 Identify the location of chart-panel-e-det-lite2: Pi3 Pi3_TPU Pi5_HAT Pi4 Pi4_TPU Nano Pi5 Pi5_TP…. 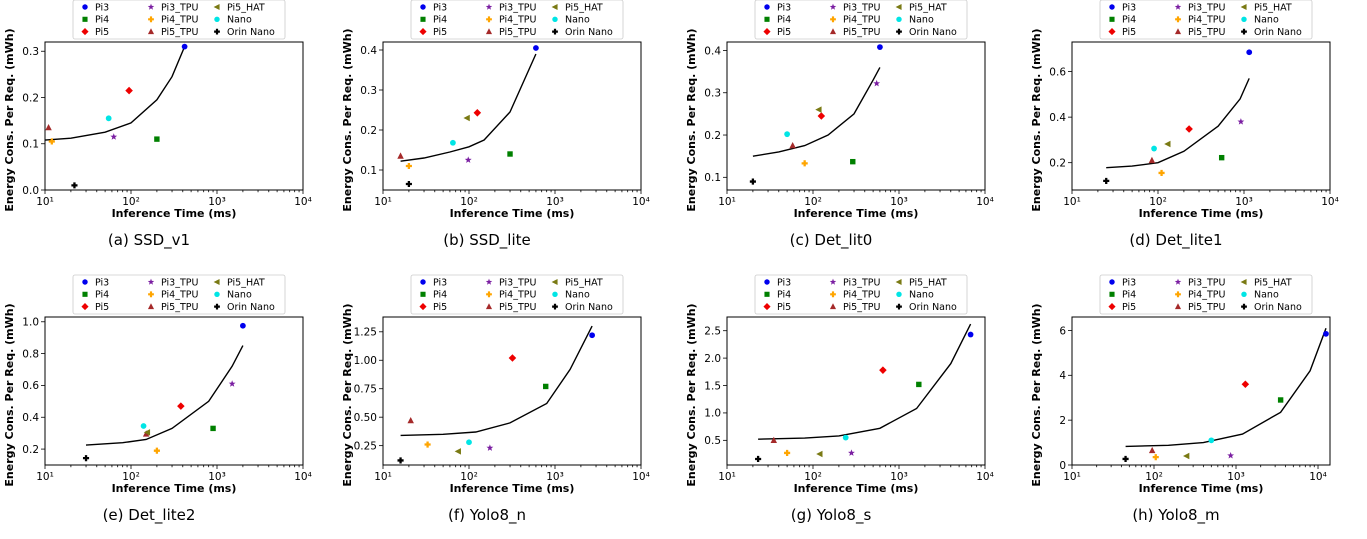
(157, 399).